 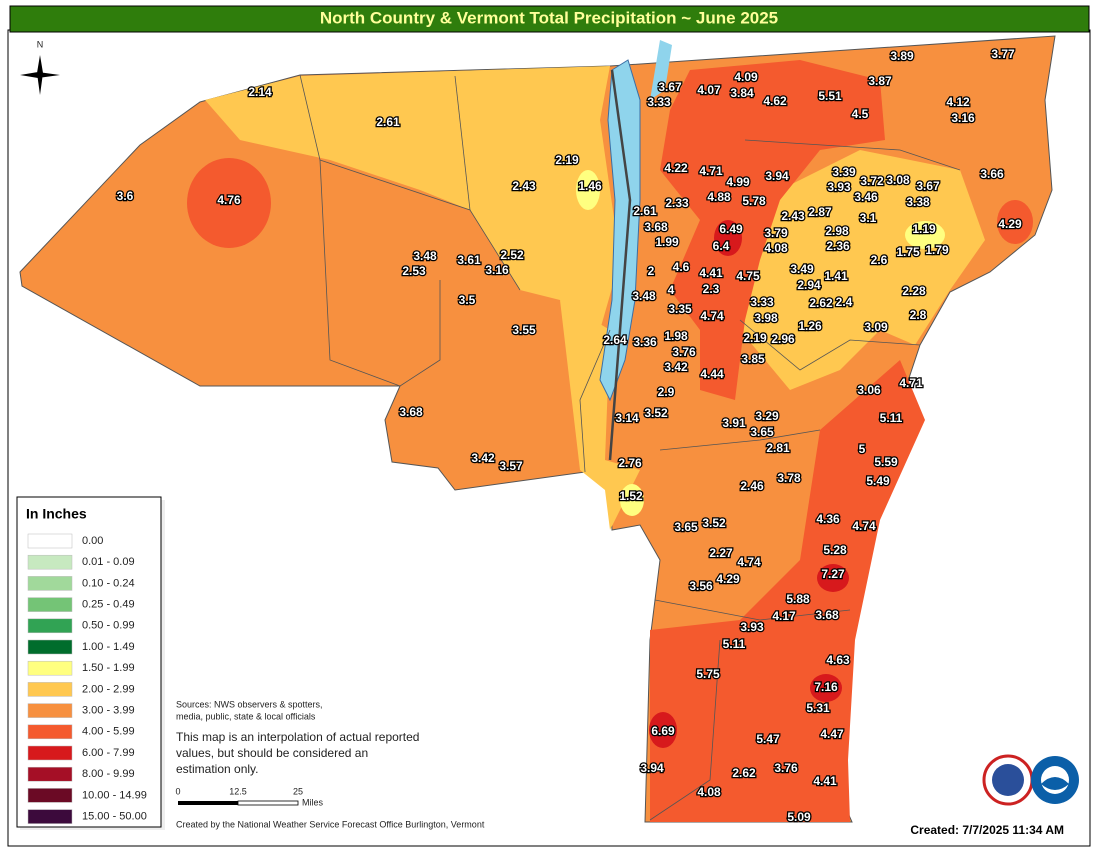 I want to click on station-value: 1.41, so click(x=836, y=276).